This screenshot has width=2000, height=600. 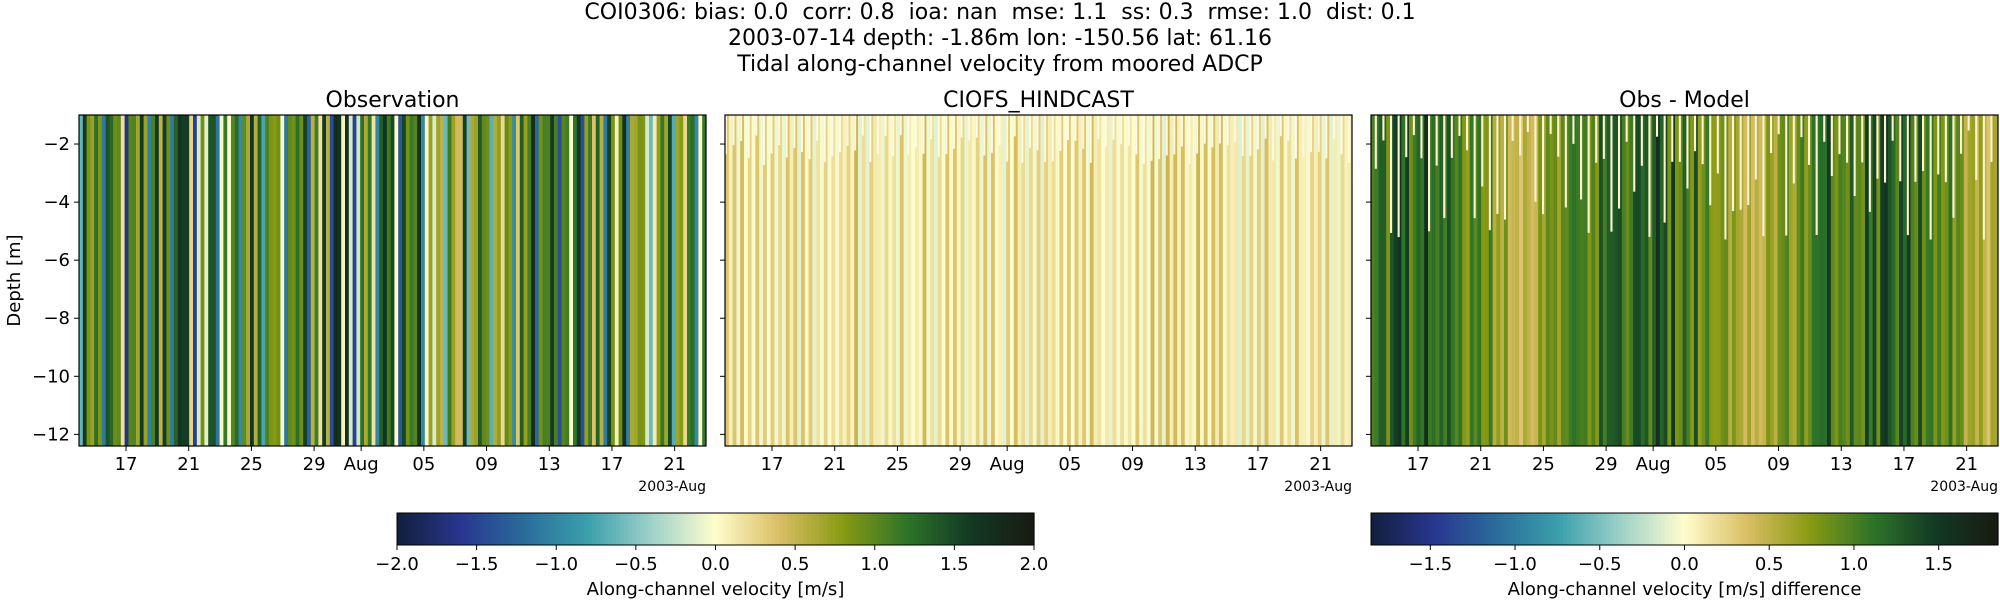 I want to click on colorbar-tick-label: 0.0, so click(x=715, y=564).